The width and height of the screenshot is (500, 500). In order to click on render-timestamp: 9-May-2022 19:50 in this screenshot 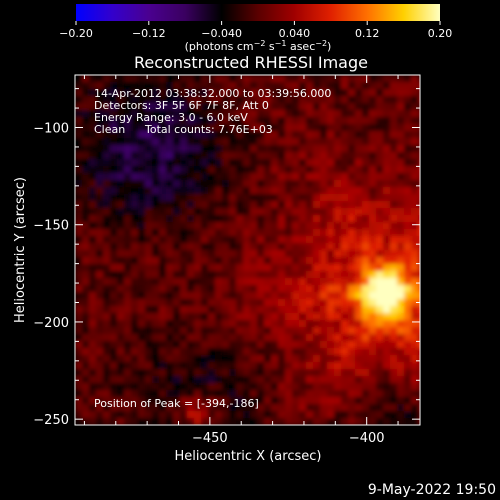, I will do `click(431, 490)`.